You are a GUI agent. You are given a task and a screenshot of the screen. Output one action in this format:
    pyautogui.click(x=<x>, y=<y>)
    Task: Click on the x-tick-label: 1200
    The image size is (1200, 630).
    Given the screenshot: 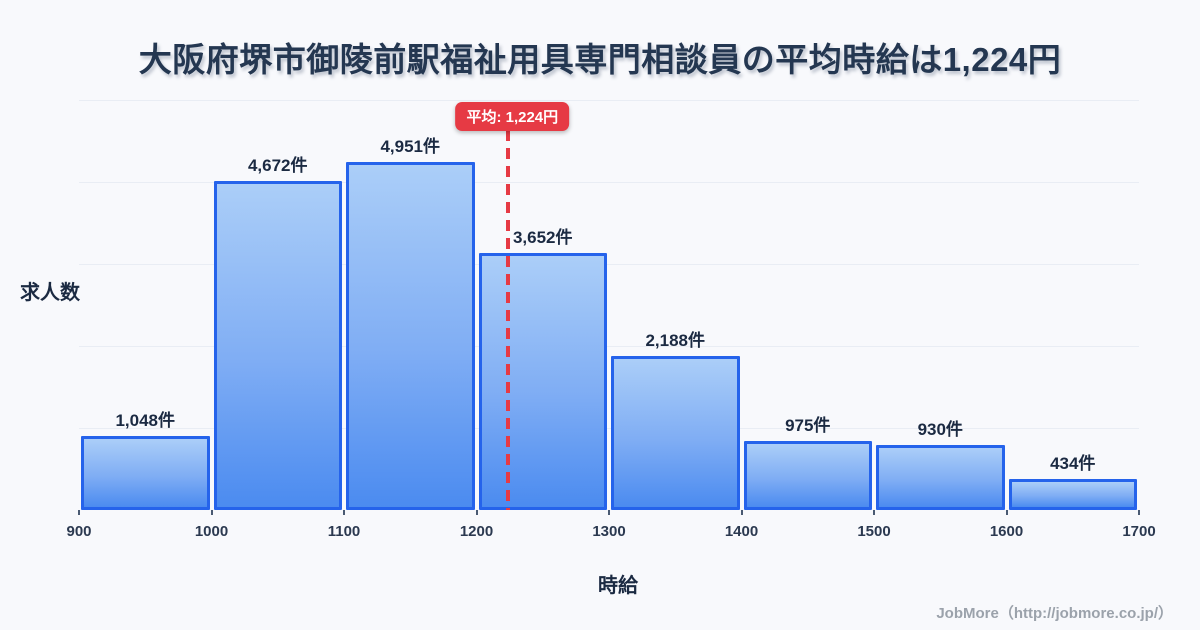 What is the action you would take?
    pyautogui.click(x=476, y=531)
    